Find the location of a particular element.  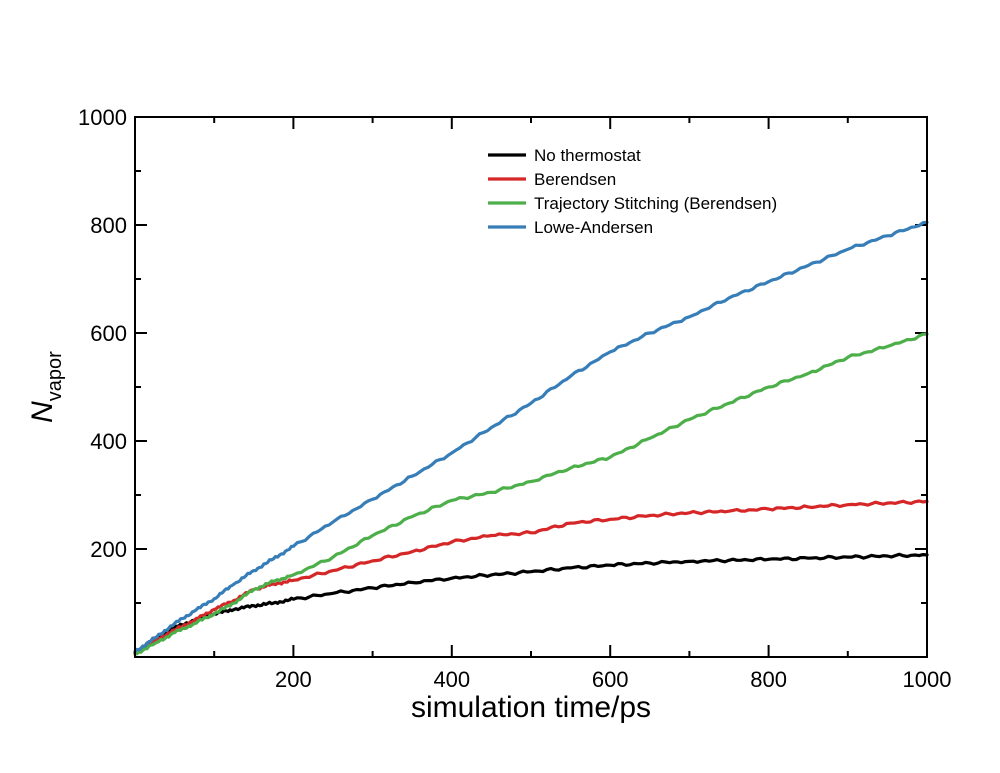

y-tick-label: 200 is located at coordinates (108, 549).